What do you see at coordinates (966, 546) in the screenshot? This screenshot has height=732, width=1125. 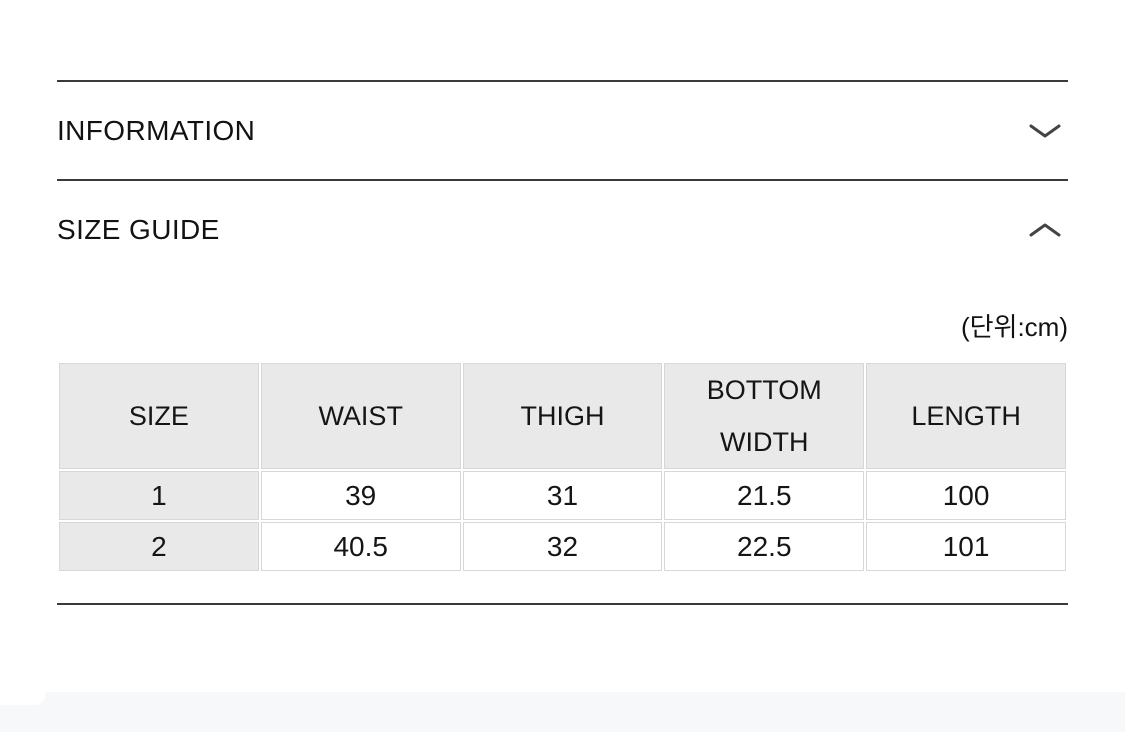 I see `cell-length-2: 101` at bounding box center [966, 546].